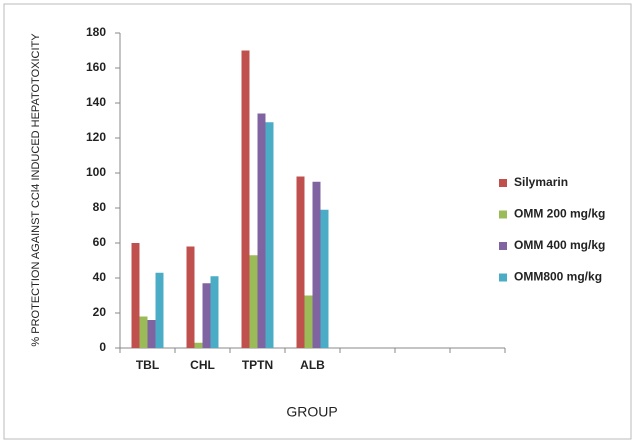 This screenshot has width=636, height=446. I want to click on x-tick-label: TPTN, so click(257, 365).